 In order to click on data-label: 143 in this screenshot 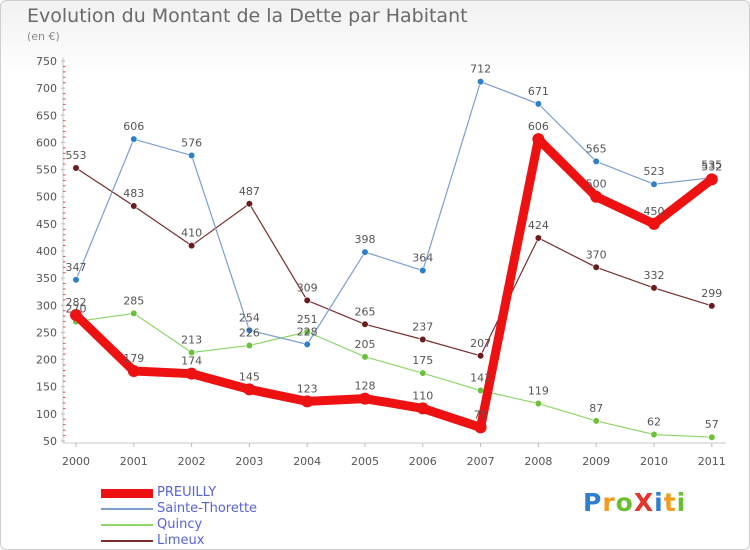, I will do `click(480, 378)`.